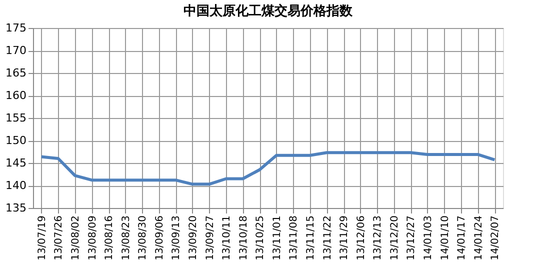 This screenshot has height=263, width=539. What do you see at coordinates (176, 238) in the screenshot?
I see `x-tick-label: 13/09/13` at bounding box center [176, 238].